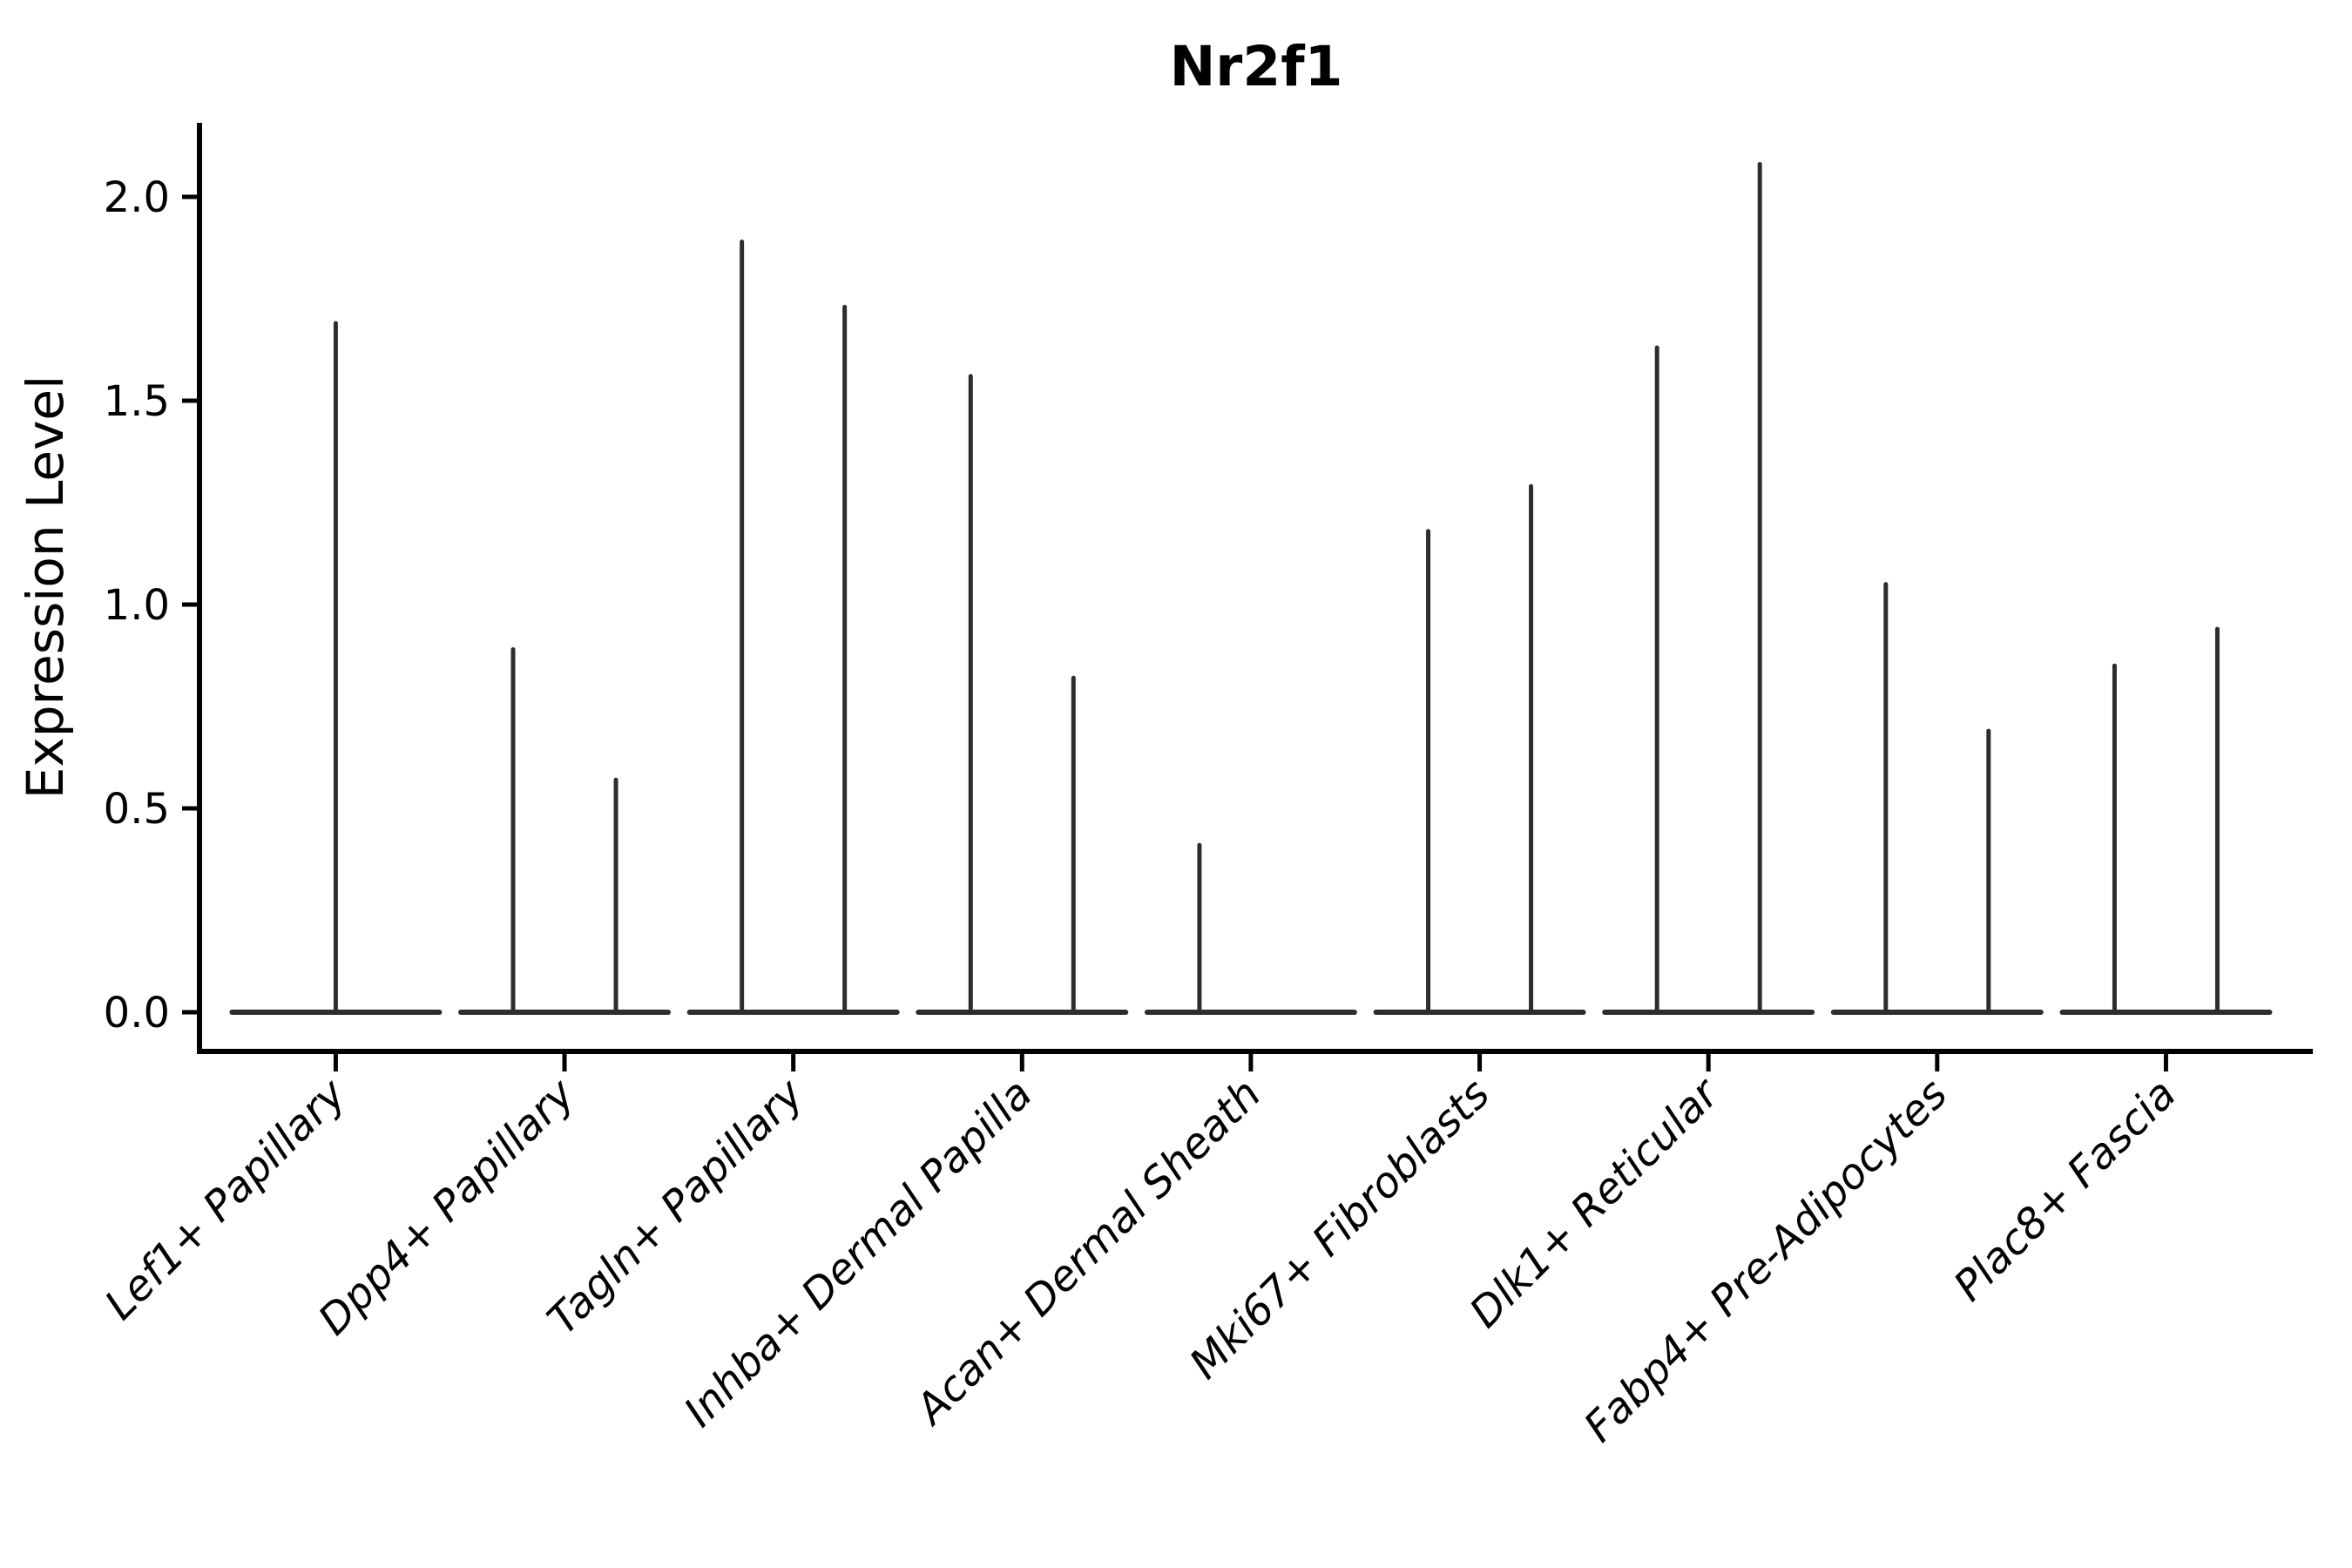  Describe the element at coordinates (137, 401) in the screenshot. I see `y-tick-label: 1.5` at that location.